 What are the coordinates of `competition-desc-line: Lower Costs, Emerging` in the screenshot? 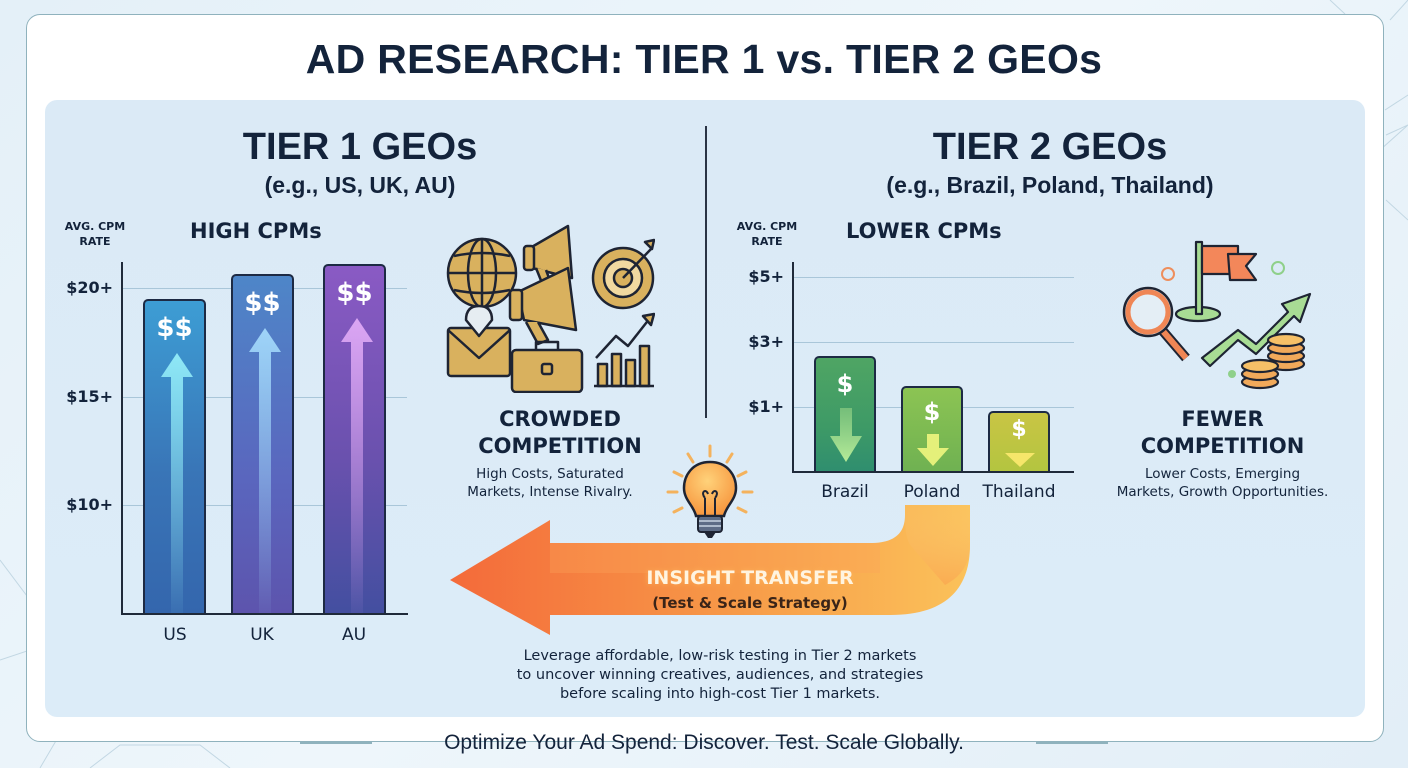 It's located at (1222, 474).